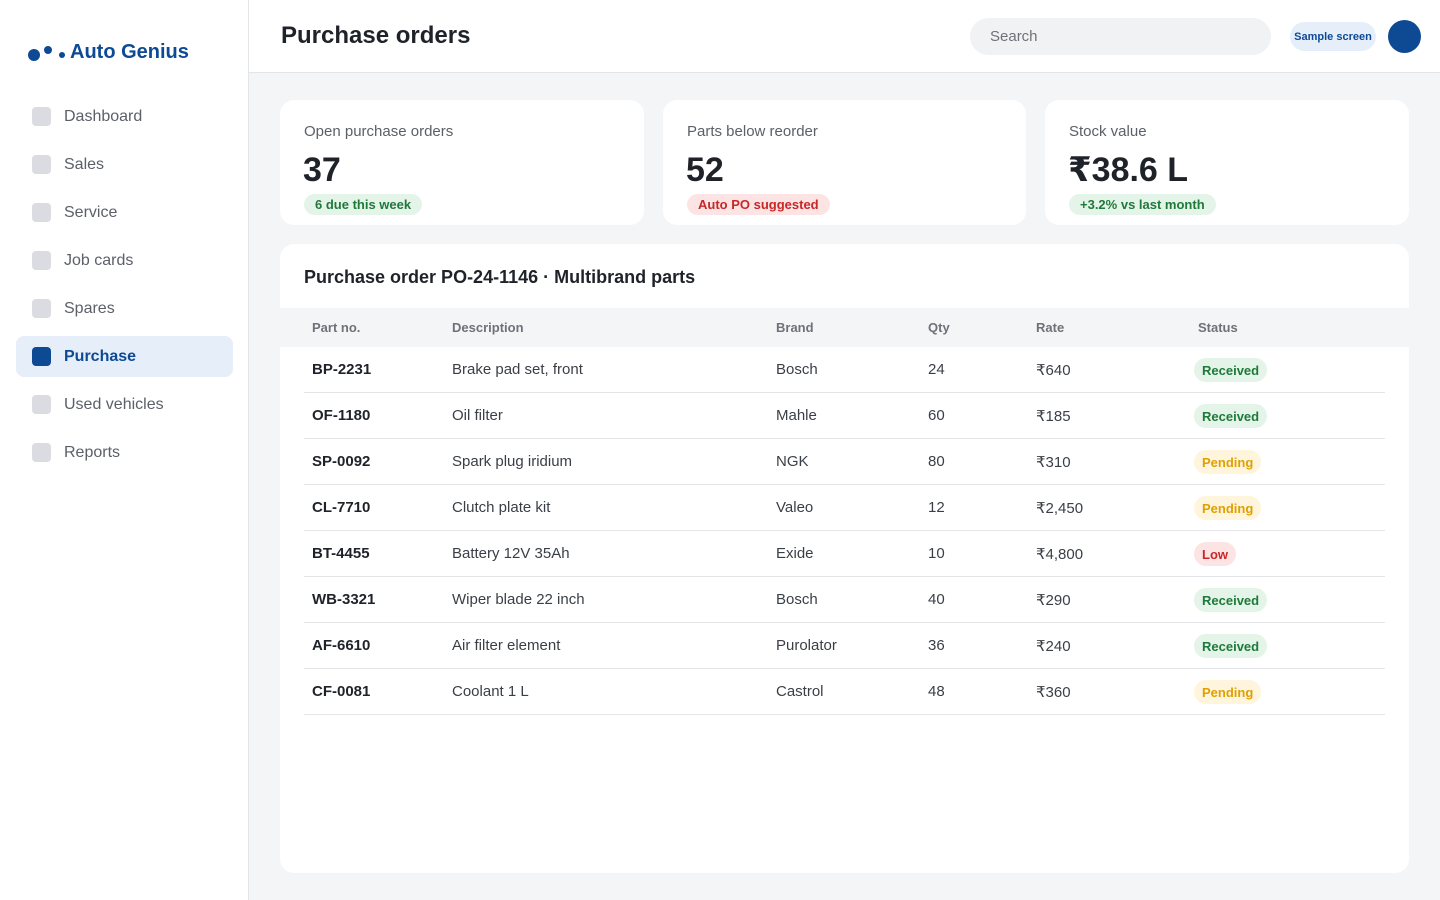 The height and width of the screenshot is (900, 1440). Describe the element at coordinates (91, 212) in the screenshot. I see `sidebar-item-label: Service` at that location.